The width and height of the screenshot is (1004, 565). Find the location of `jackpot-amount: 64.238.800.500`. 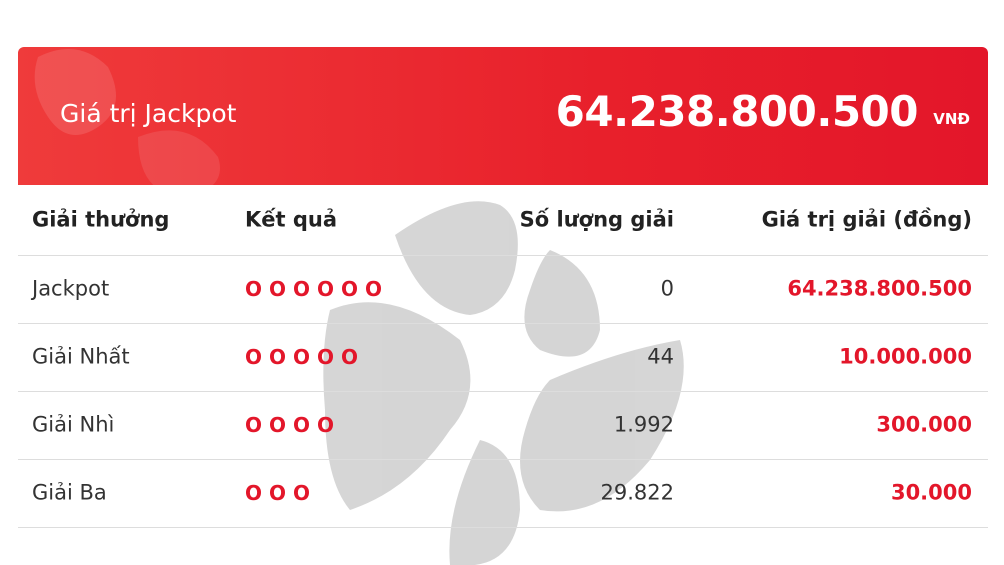

jackpot-amount: 64.238.800.500 is located at coordinates (737, 111).